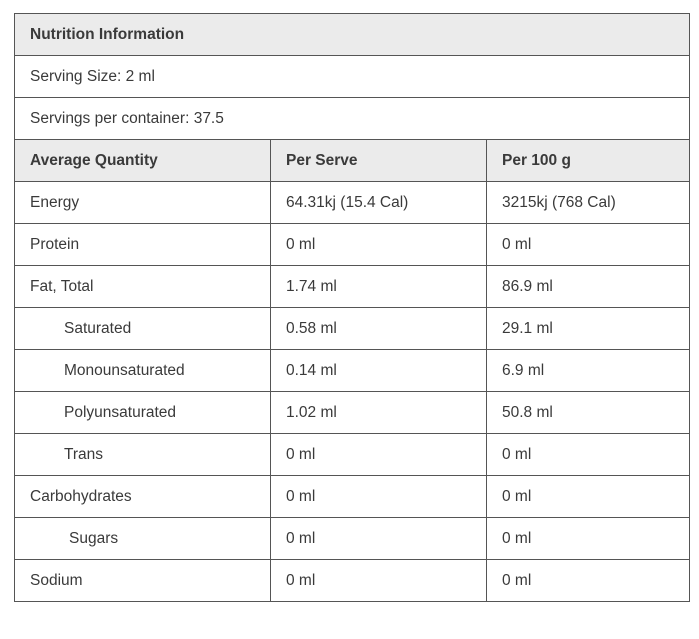 The image size is (699, 639). I want to click on nutrient-name: Carbohydrates, so click(142, 496).